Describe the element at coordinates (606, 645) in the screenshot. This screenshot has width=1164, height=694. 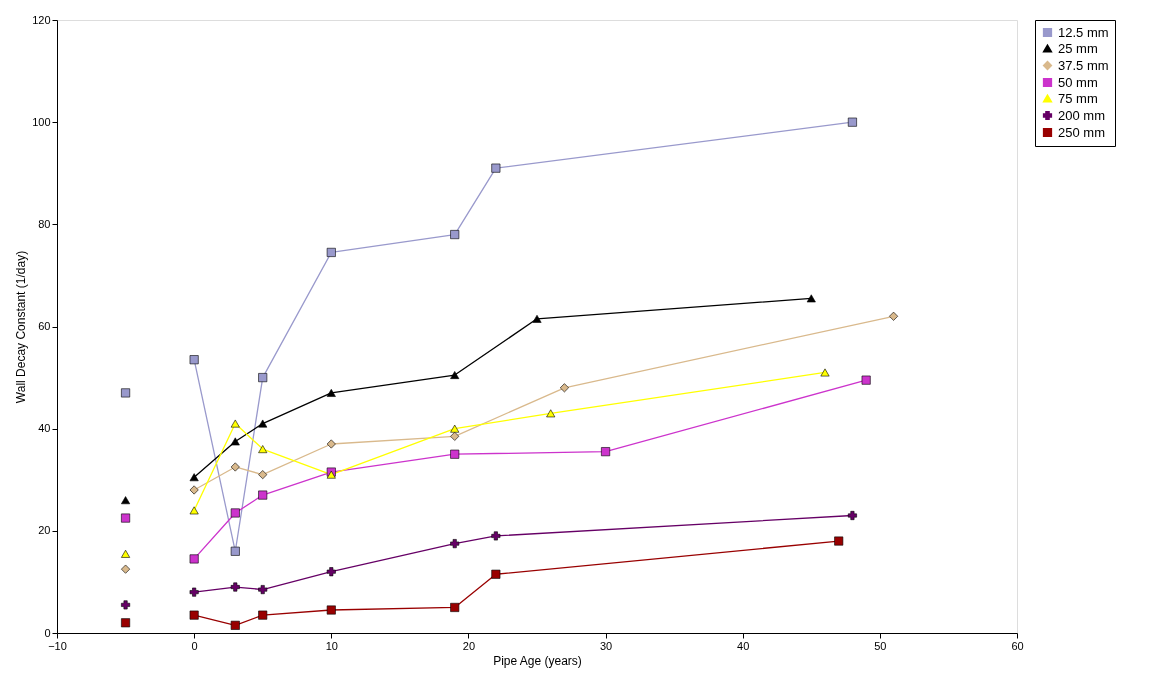
I see `x-tick-label: 30` at that location.